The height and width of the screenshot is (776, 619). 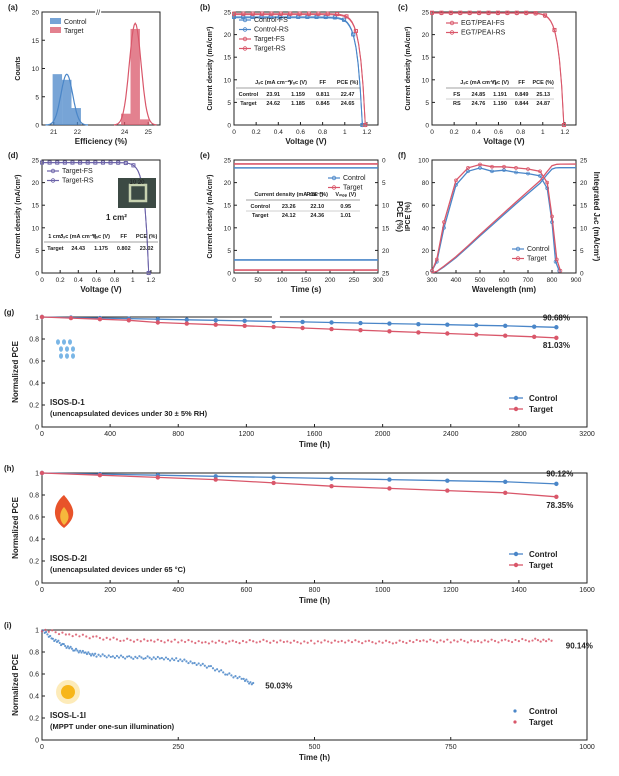 What do you see at coordinates (249, 95) in the screenshot?
I see `table-cell: Control` at bounding box center [249, 95].